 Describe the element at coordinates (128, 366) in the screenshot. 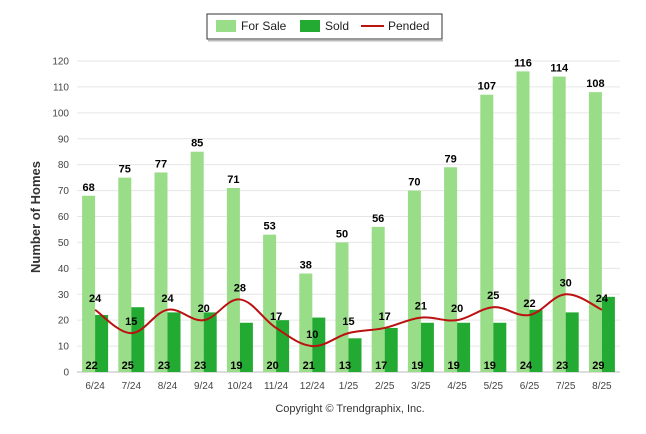

I see `sold-value-label: 25` at that location.